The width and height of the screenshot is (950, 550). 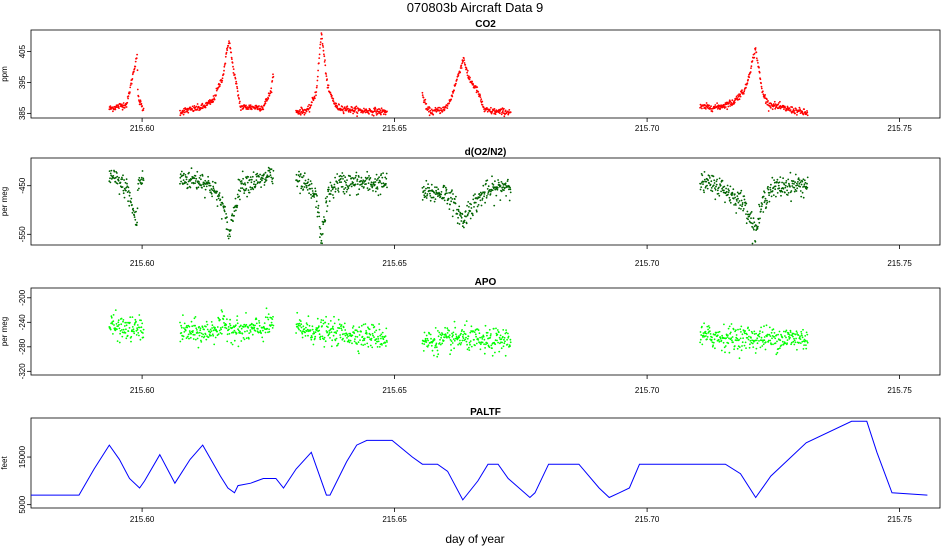 What do you see at coordinates (474, 539) in the screenshot?
I see `x-axis-title: day of year` at bounding box center [474, 539].